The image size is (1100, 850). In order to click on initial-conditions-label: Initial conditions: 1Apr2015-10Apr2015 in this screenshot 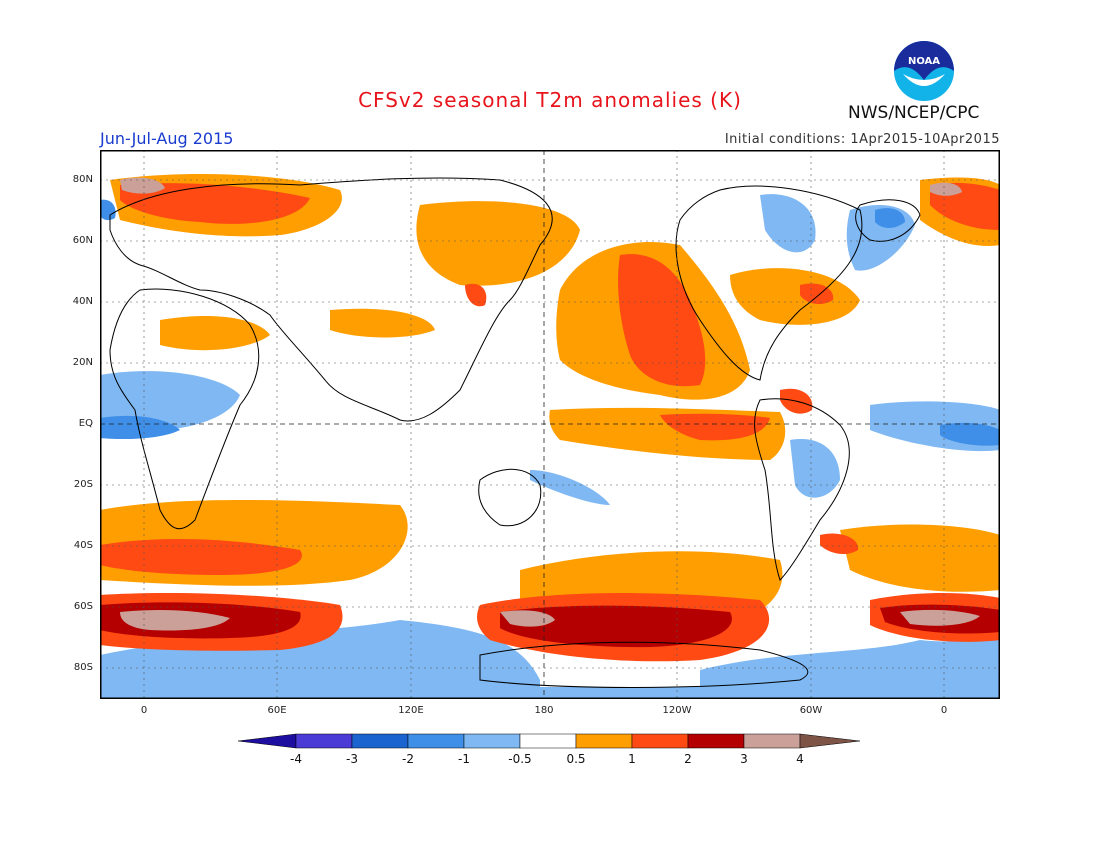, I will do `click(862, 139)`.